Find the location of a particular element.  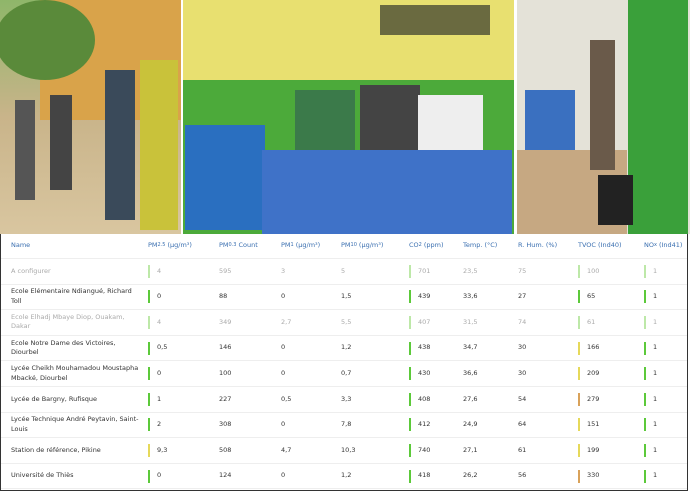

table-cell: 430 is located at coordinates (436, 374).